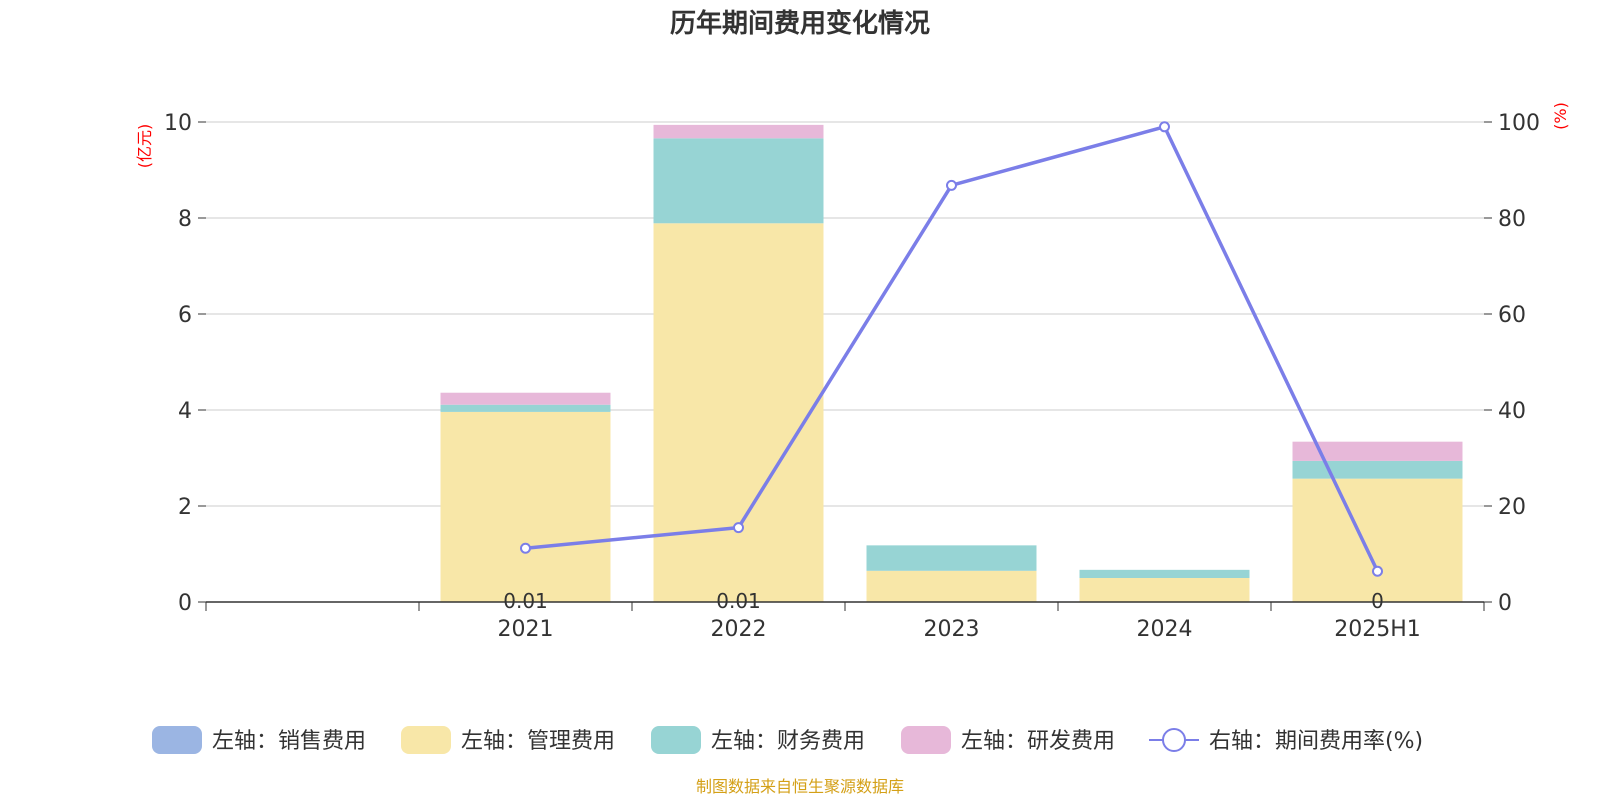 Image resolution: width=1600 pixels, height=800 pixels. I want to click on legend-label: 左轴：管理费用, so click(538, 741).